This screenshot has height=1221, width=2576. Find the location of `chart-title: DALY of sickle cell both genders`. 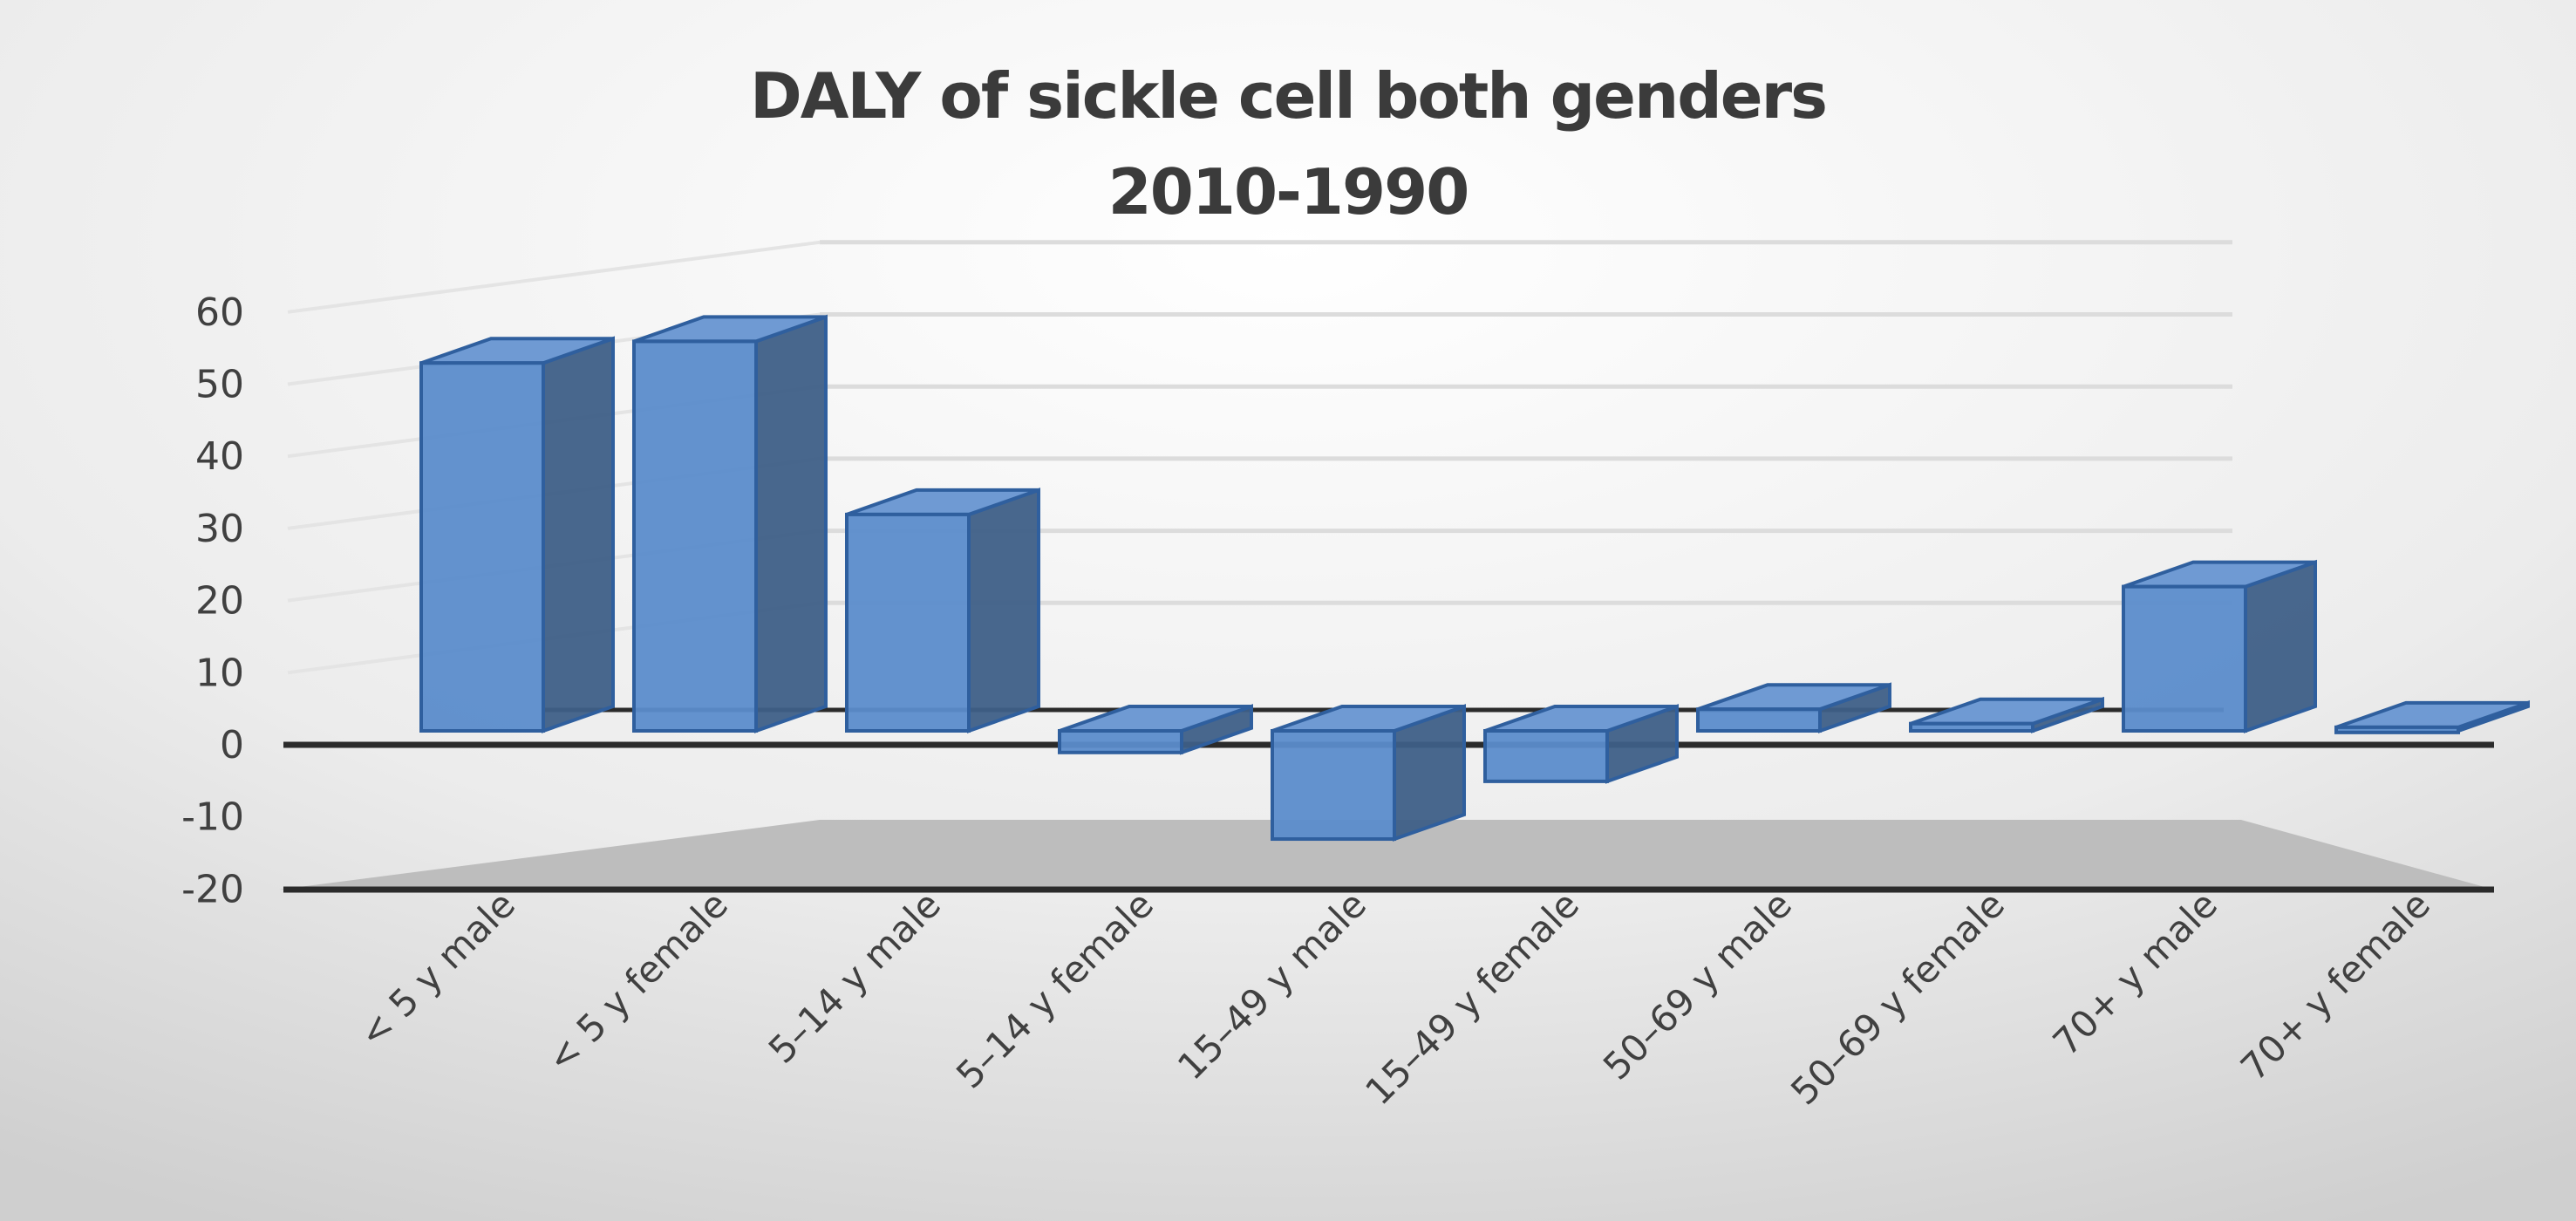

chart-title: DALY of sickle cell both genders is located at coordinates (1288, 96).